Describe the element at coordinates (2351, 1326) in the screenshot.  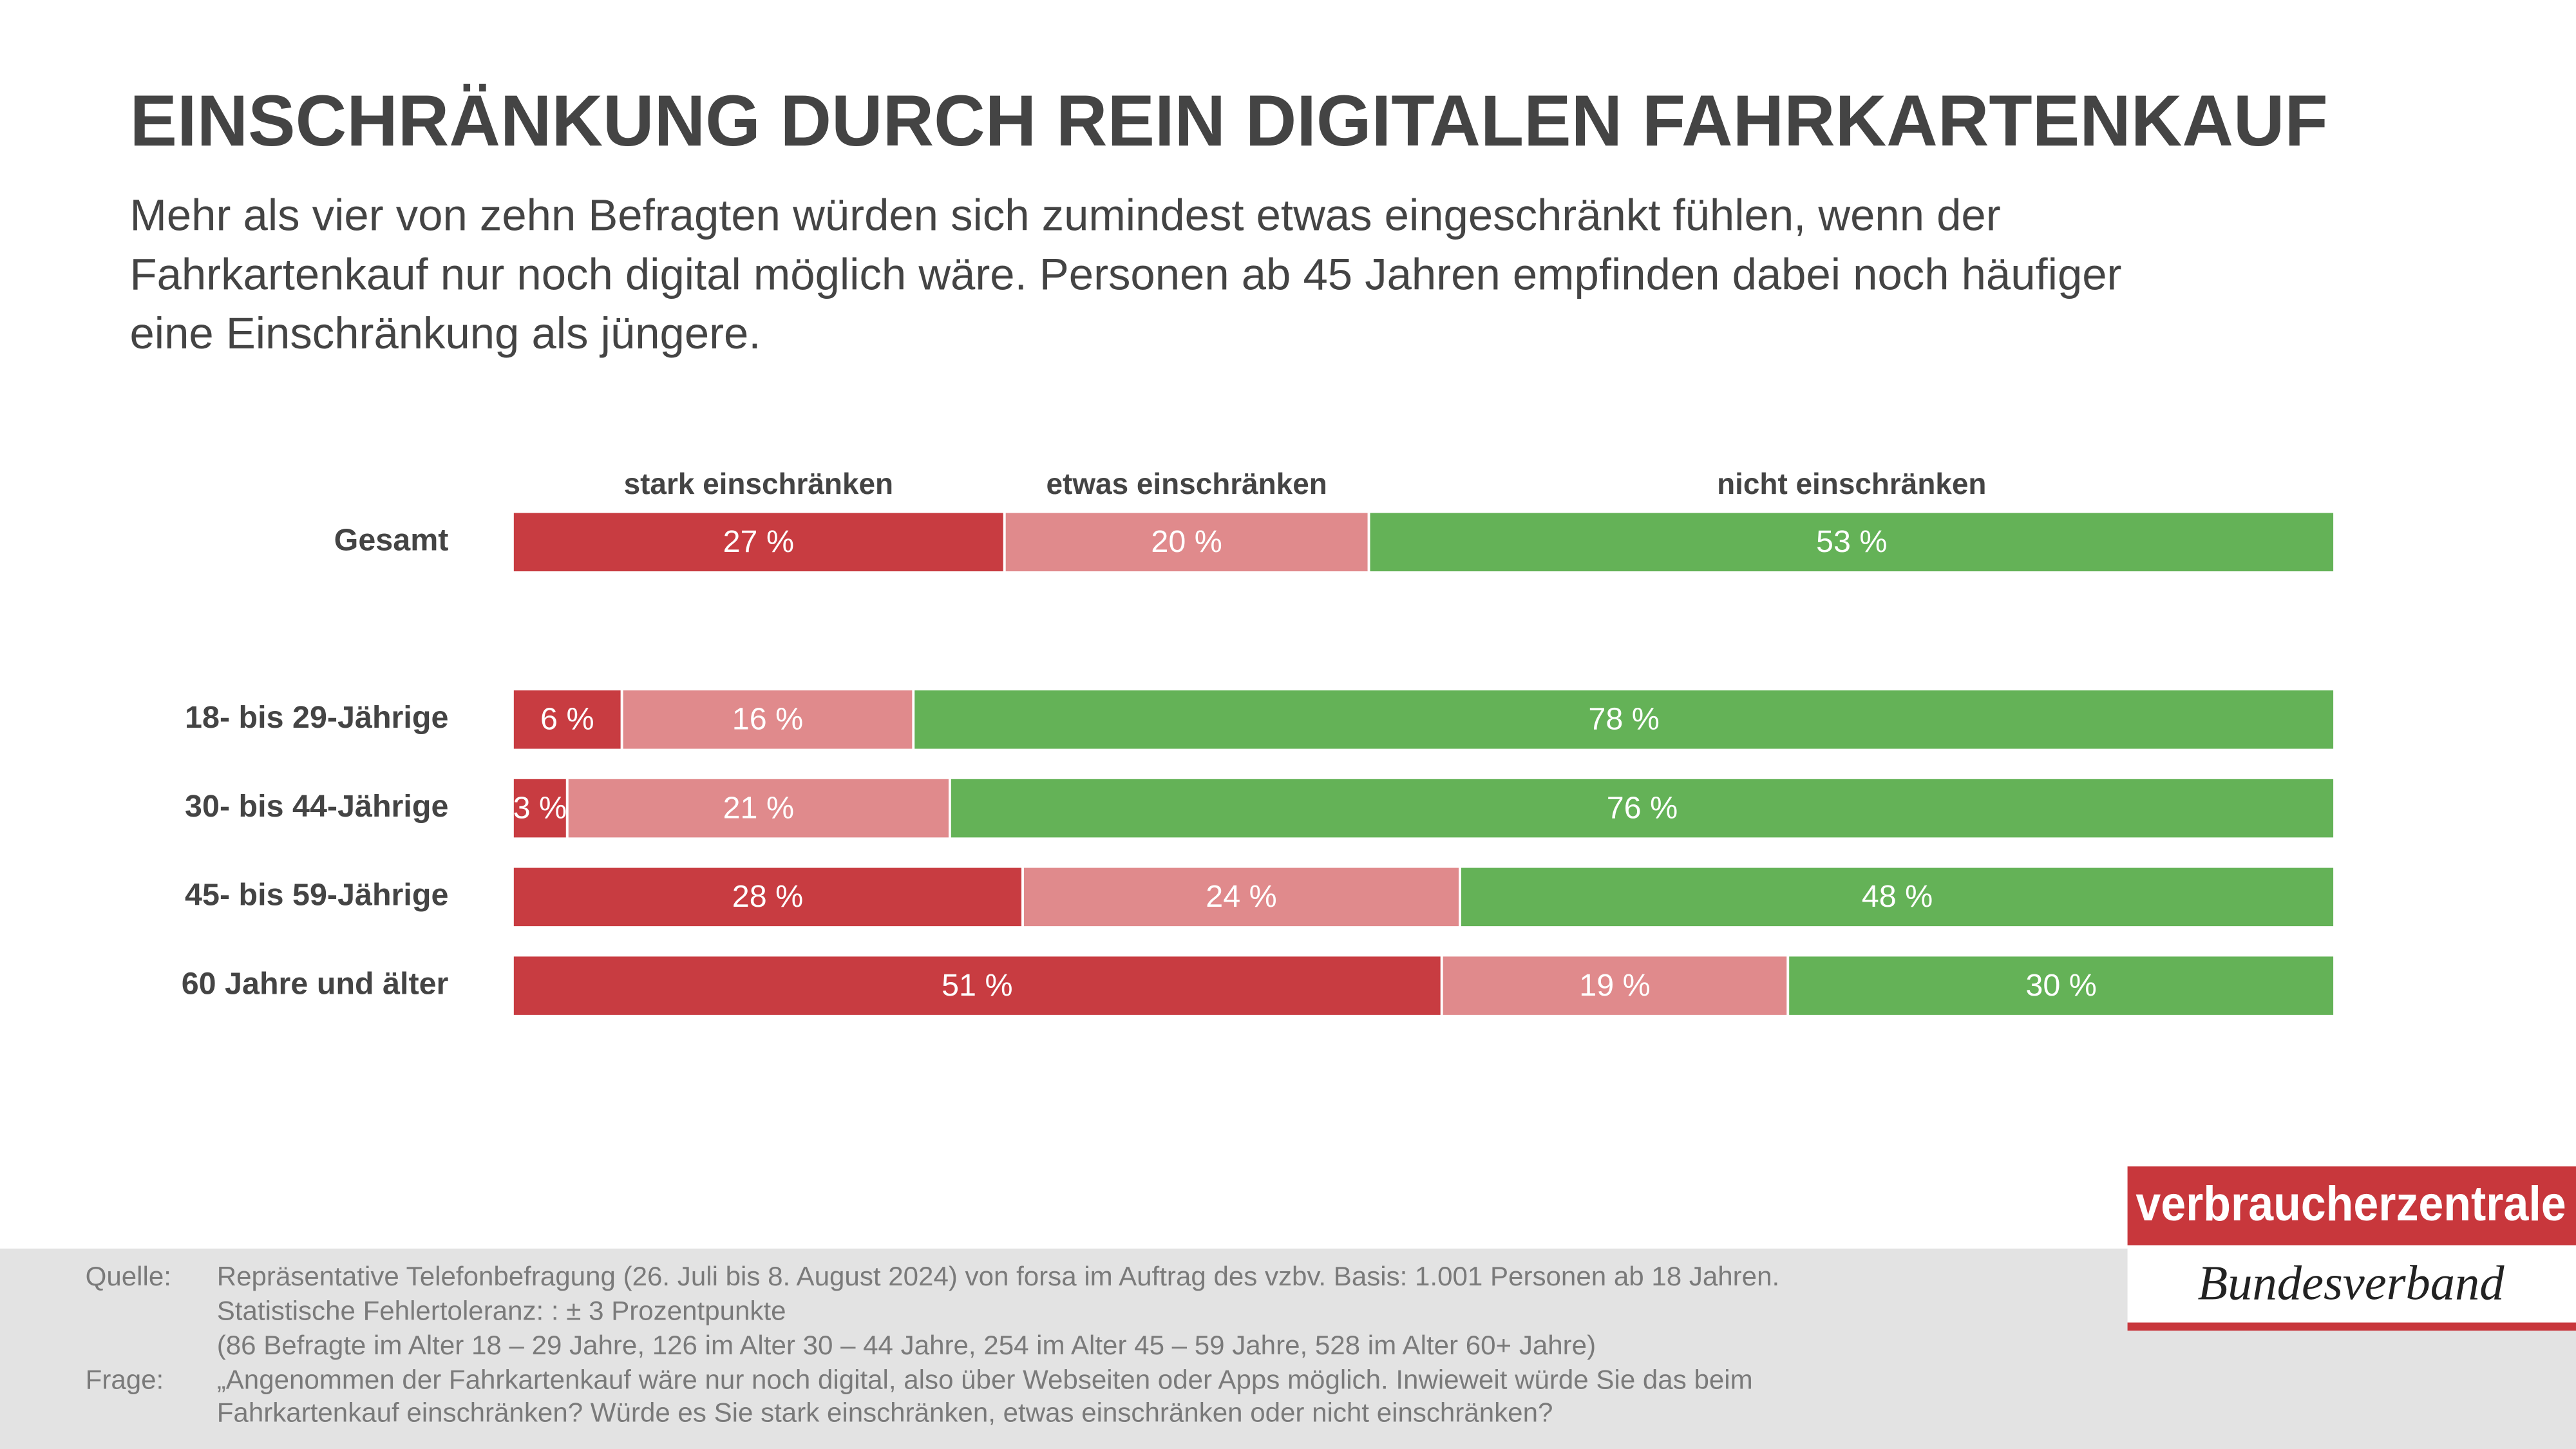
I see `logo-line` at that location.